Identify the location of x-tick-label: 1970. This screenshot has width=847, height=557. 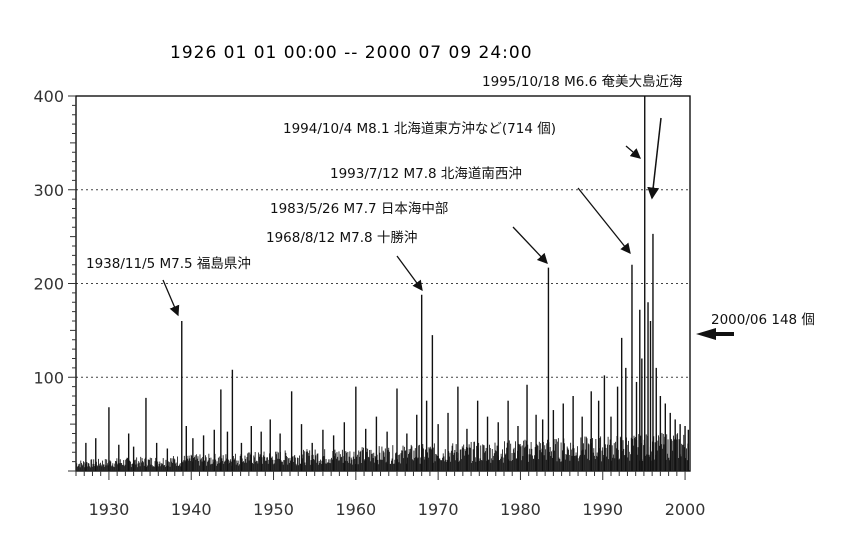
(438, 509).